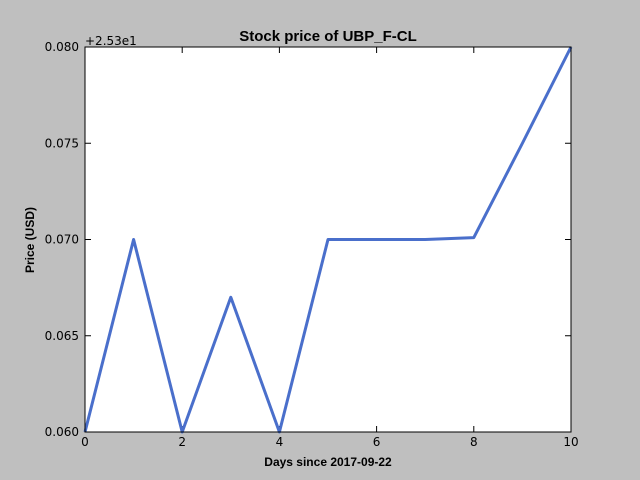 The image size is (640, 480). Describe the element at coordinates (474, 442) in the screenshot. I see `x-tick-label: 8` at that location.